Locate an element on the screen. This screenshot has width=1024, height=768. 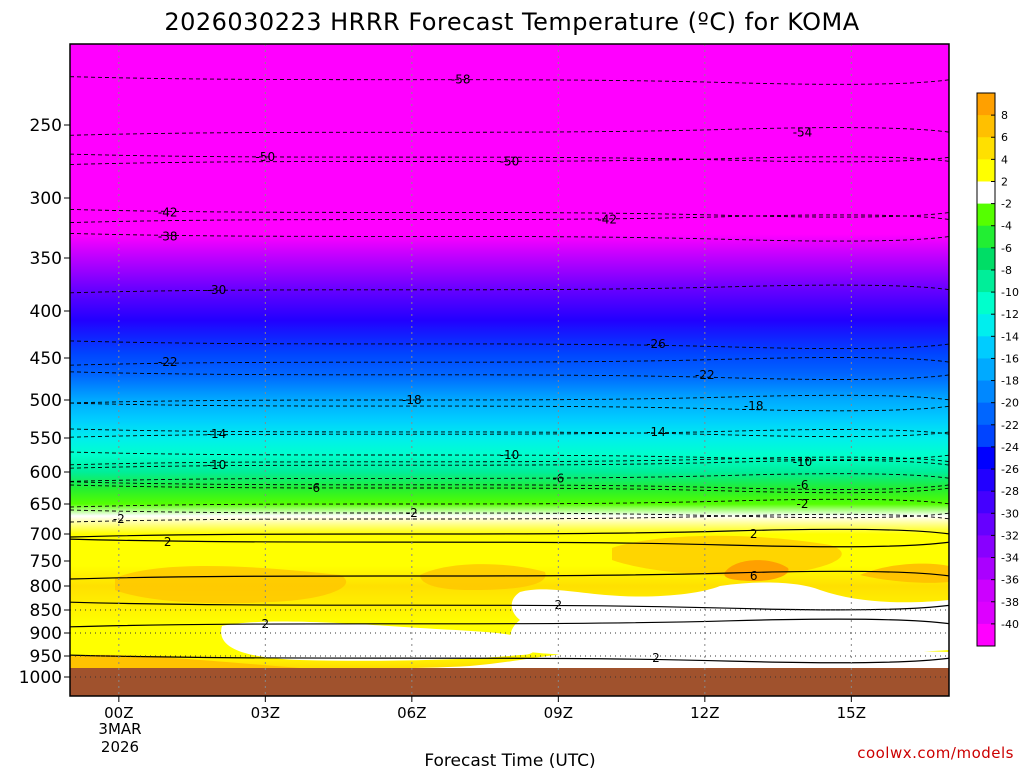
y-tick-label: 850 is located at coordinates (46, 611).